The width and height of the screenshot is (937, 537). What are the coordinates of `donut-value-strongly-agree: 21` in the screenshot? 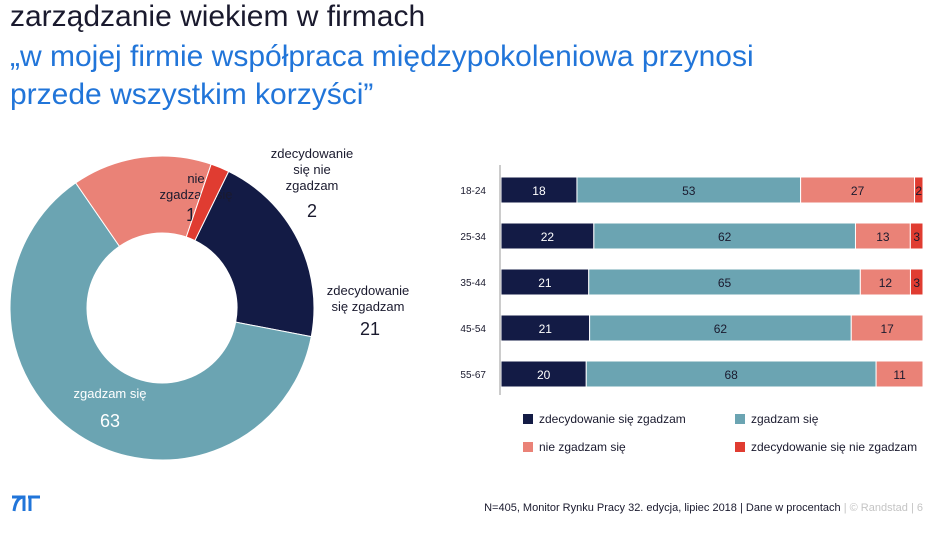 It's located at (370, 329).